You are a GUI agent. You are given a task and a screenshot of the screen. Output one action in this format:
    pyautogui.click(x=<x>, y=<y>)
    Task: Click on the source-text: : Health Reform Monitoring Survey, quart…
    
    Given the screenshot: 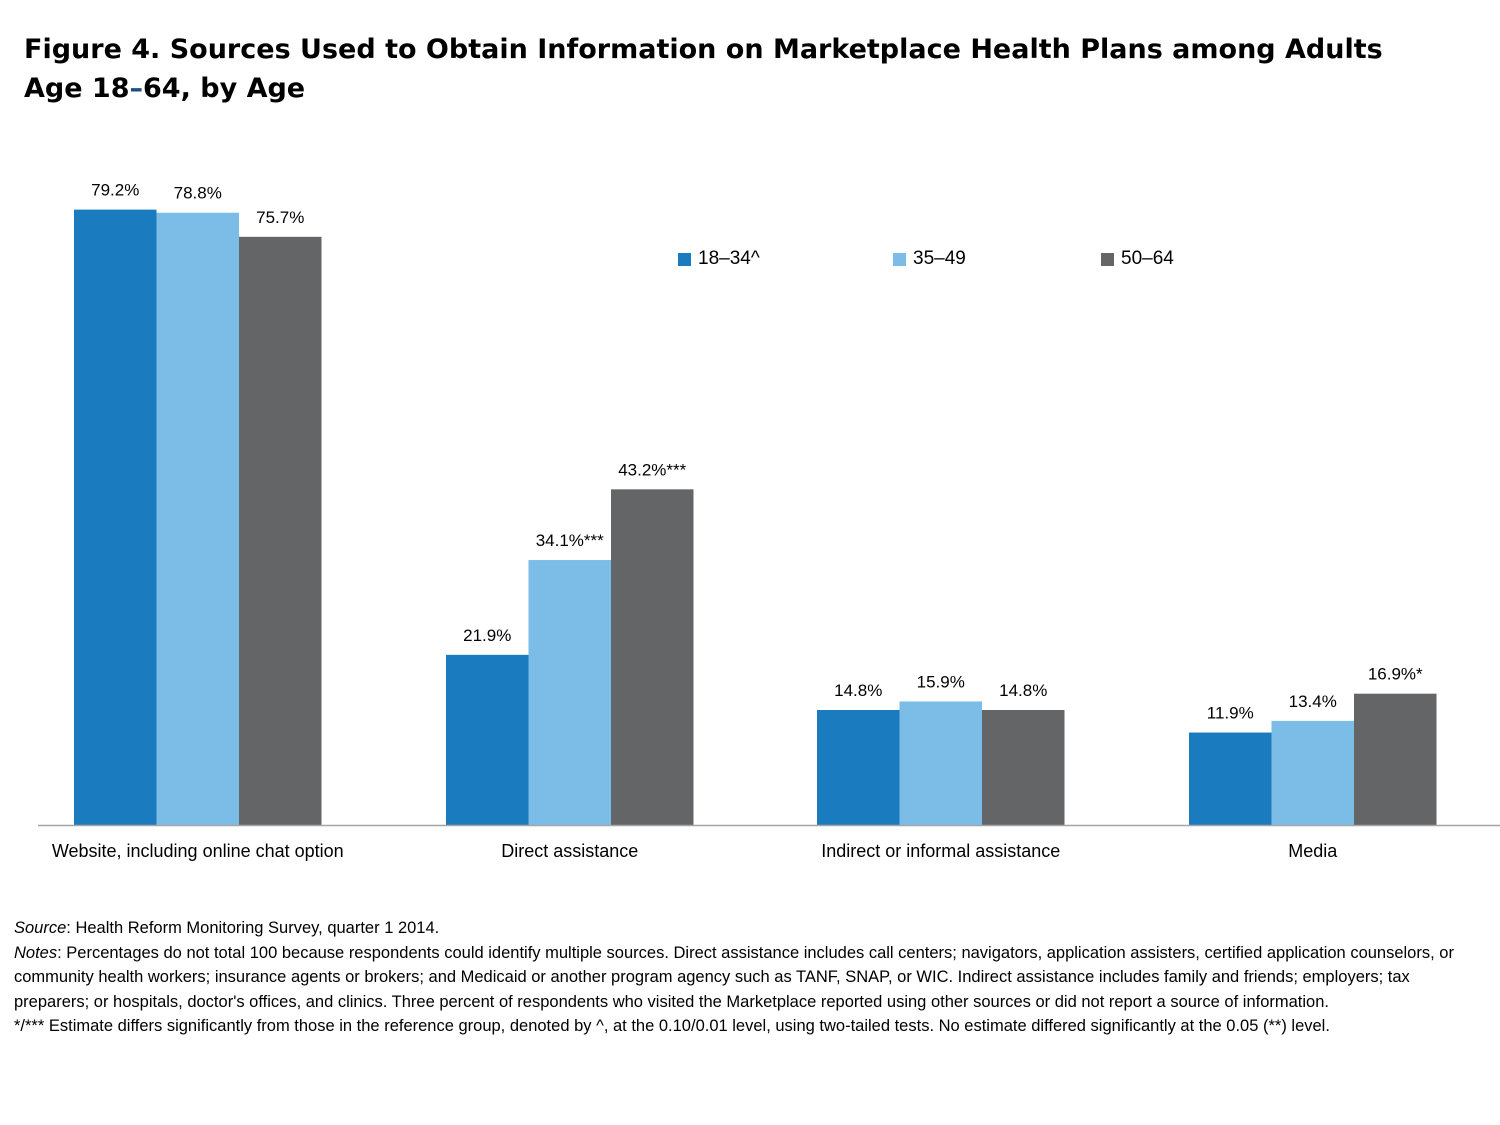 What is the action you would take?
    pyautogui.click(x=253, y=928)
    